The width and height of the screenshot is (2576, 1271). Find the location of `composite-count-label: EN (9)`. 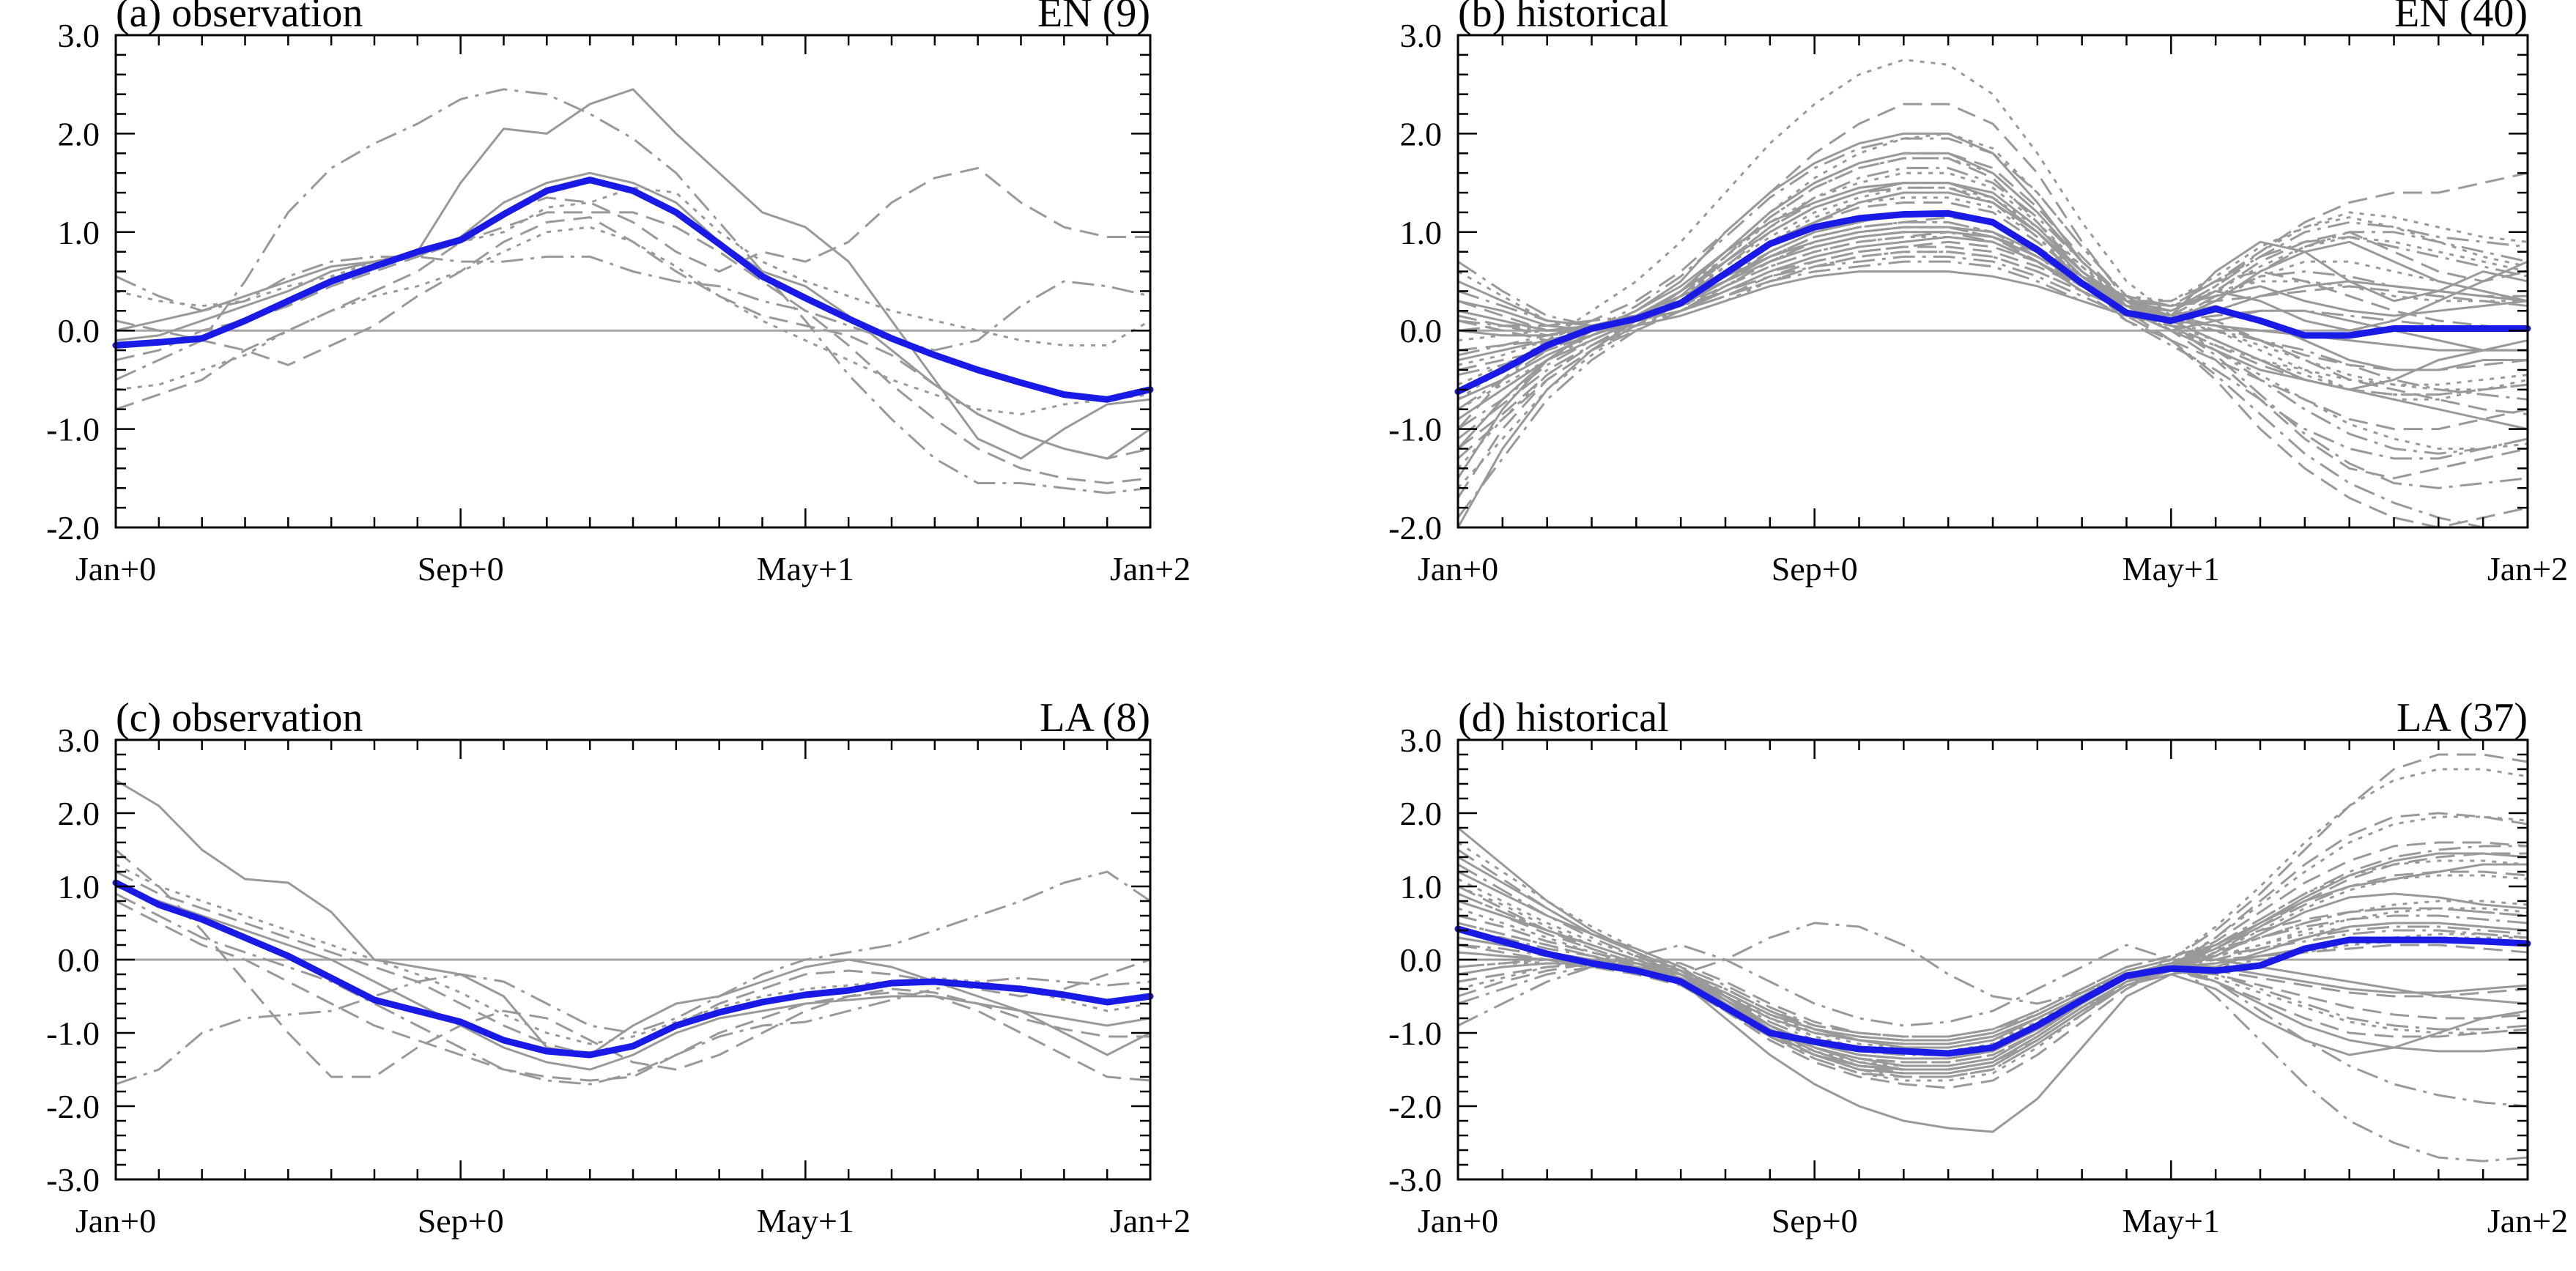

composite-count-label: EN (9) is located at coordinates (1093, 18).